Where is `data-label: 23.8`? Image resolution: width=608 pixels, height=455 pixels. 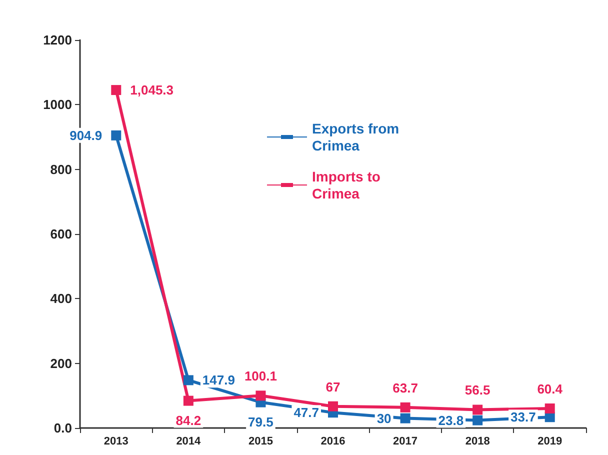
data-label: 23.8 is located at coordinates (451, 420).